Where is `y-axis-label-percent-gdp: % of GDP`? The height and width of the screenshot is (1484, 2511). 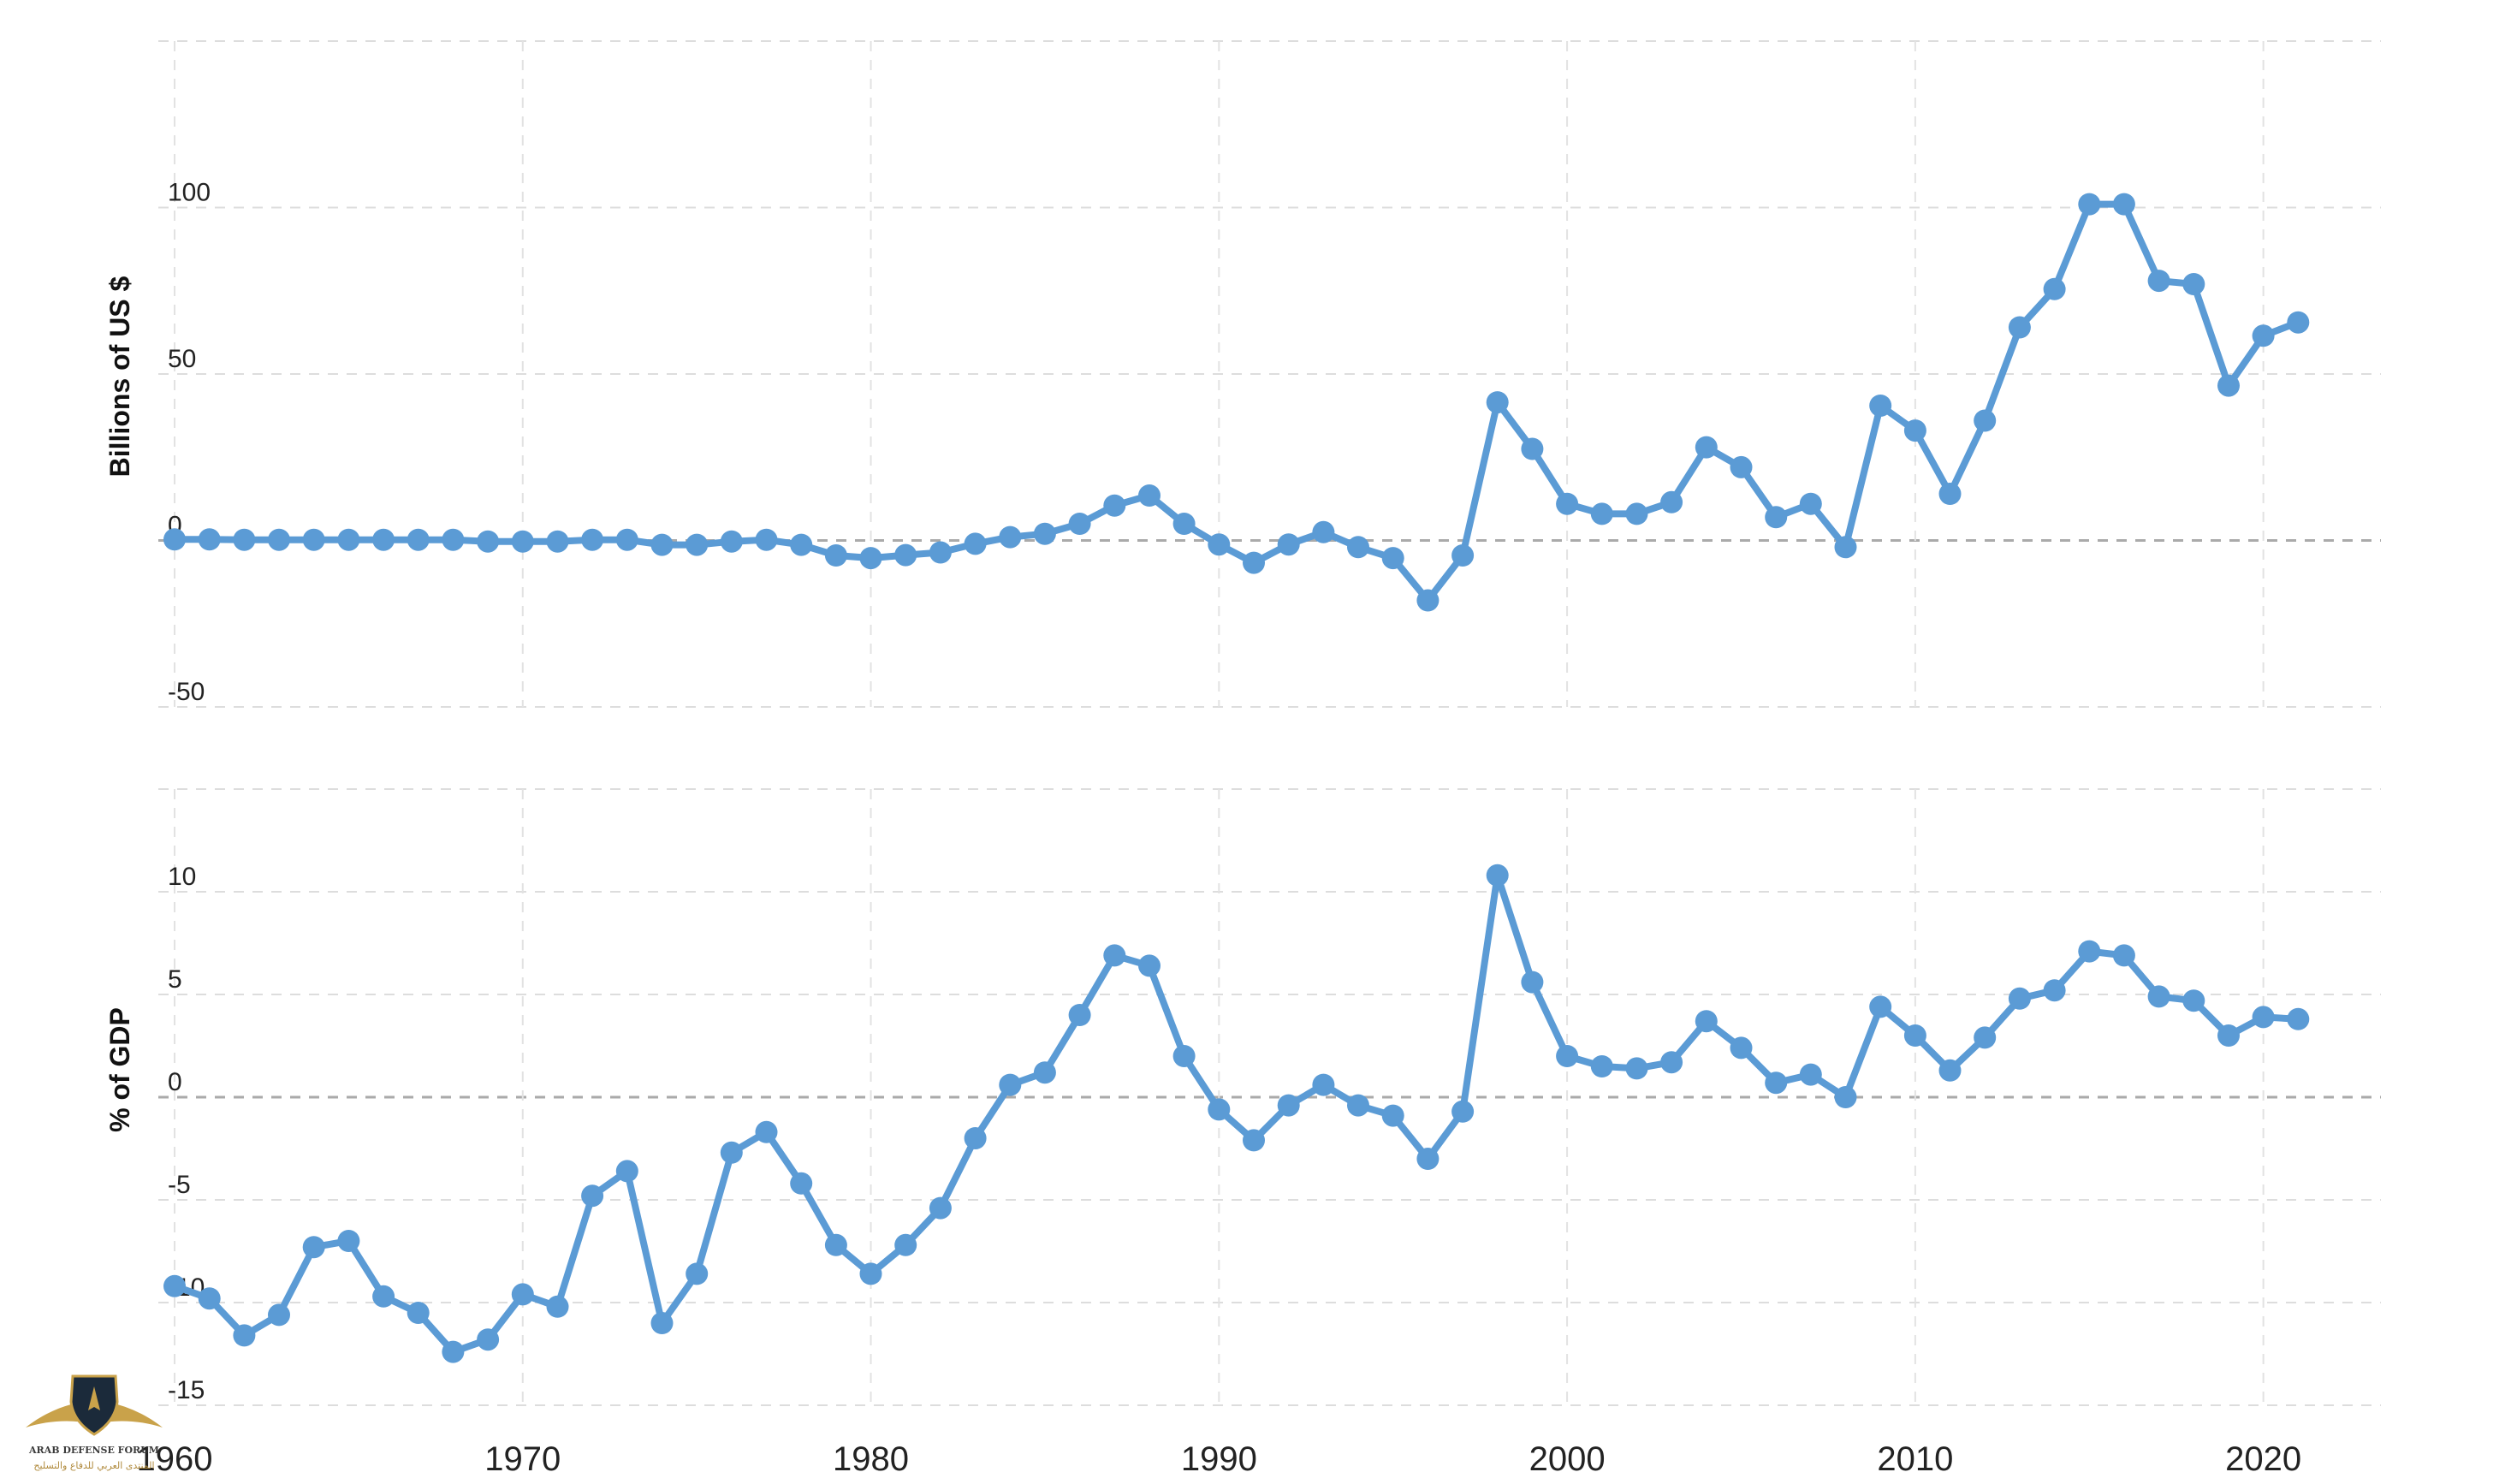 y-axis-label-percent-gdp: % of GDP is located at coordinates (120, 1069).